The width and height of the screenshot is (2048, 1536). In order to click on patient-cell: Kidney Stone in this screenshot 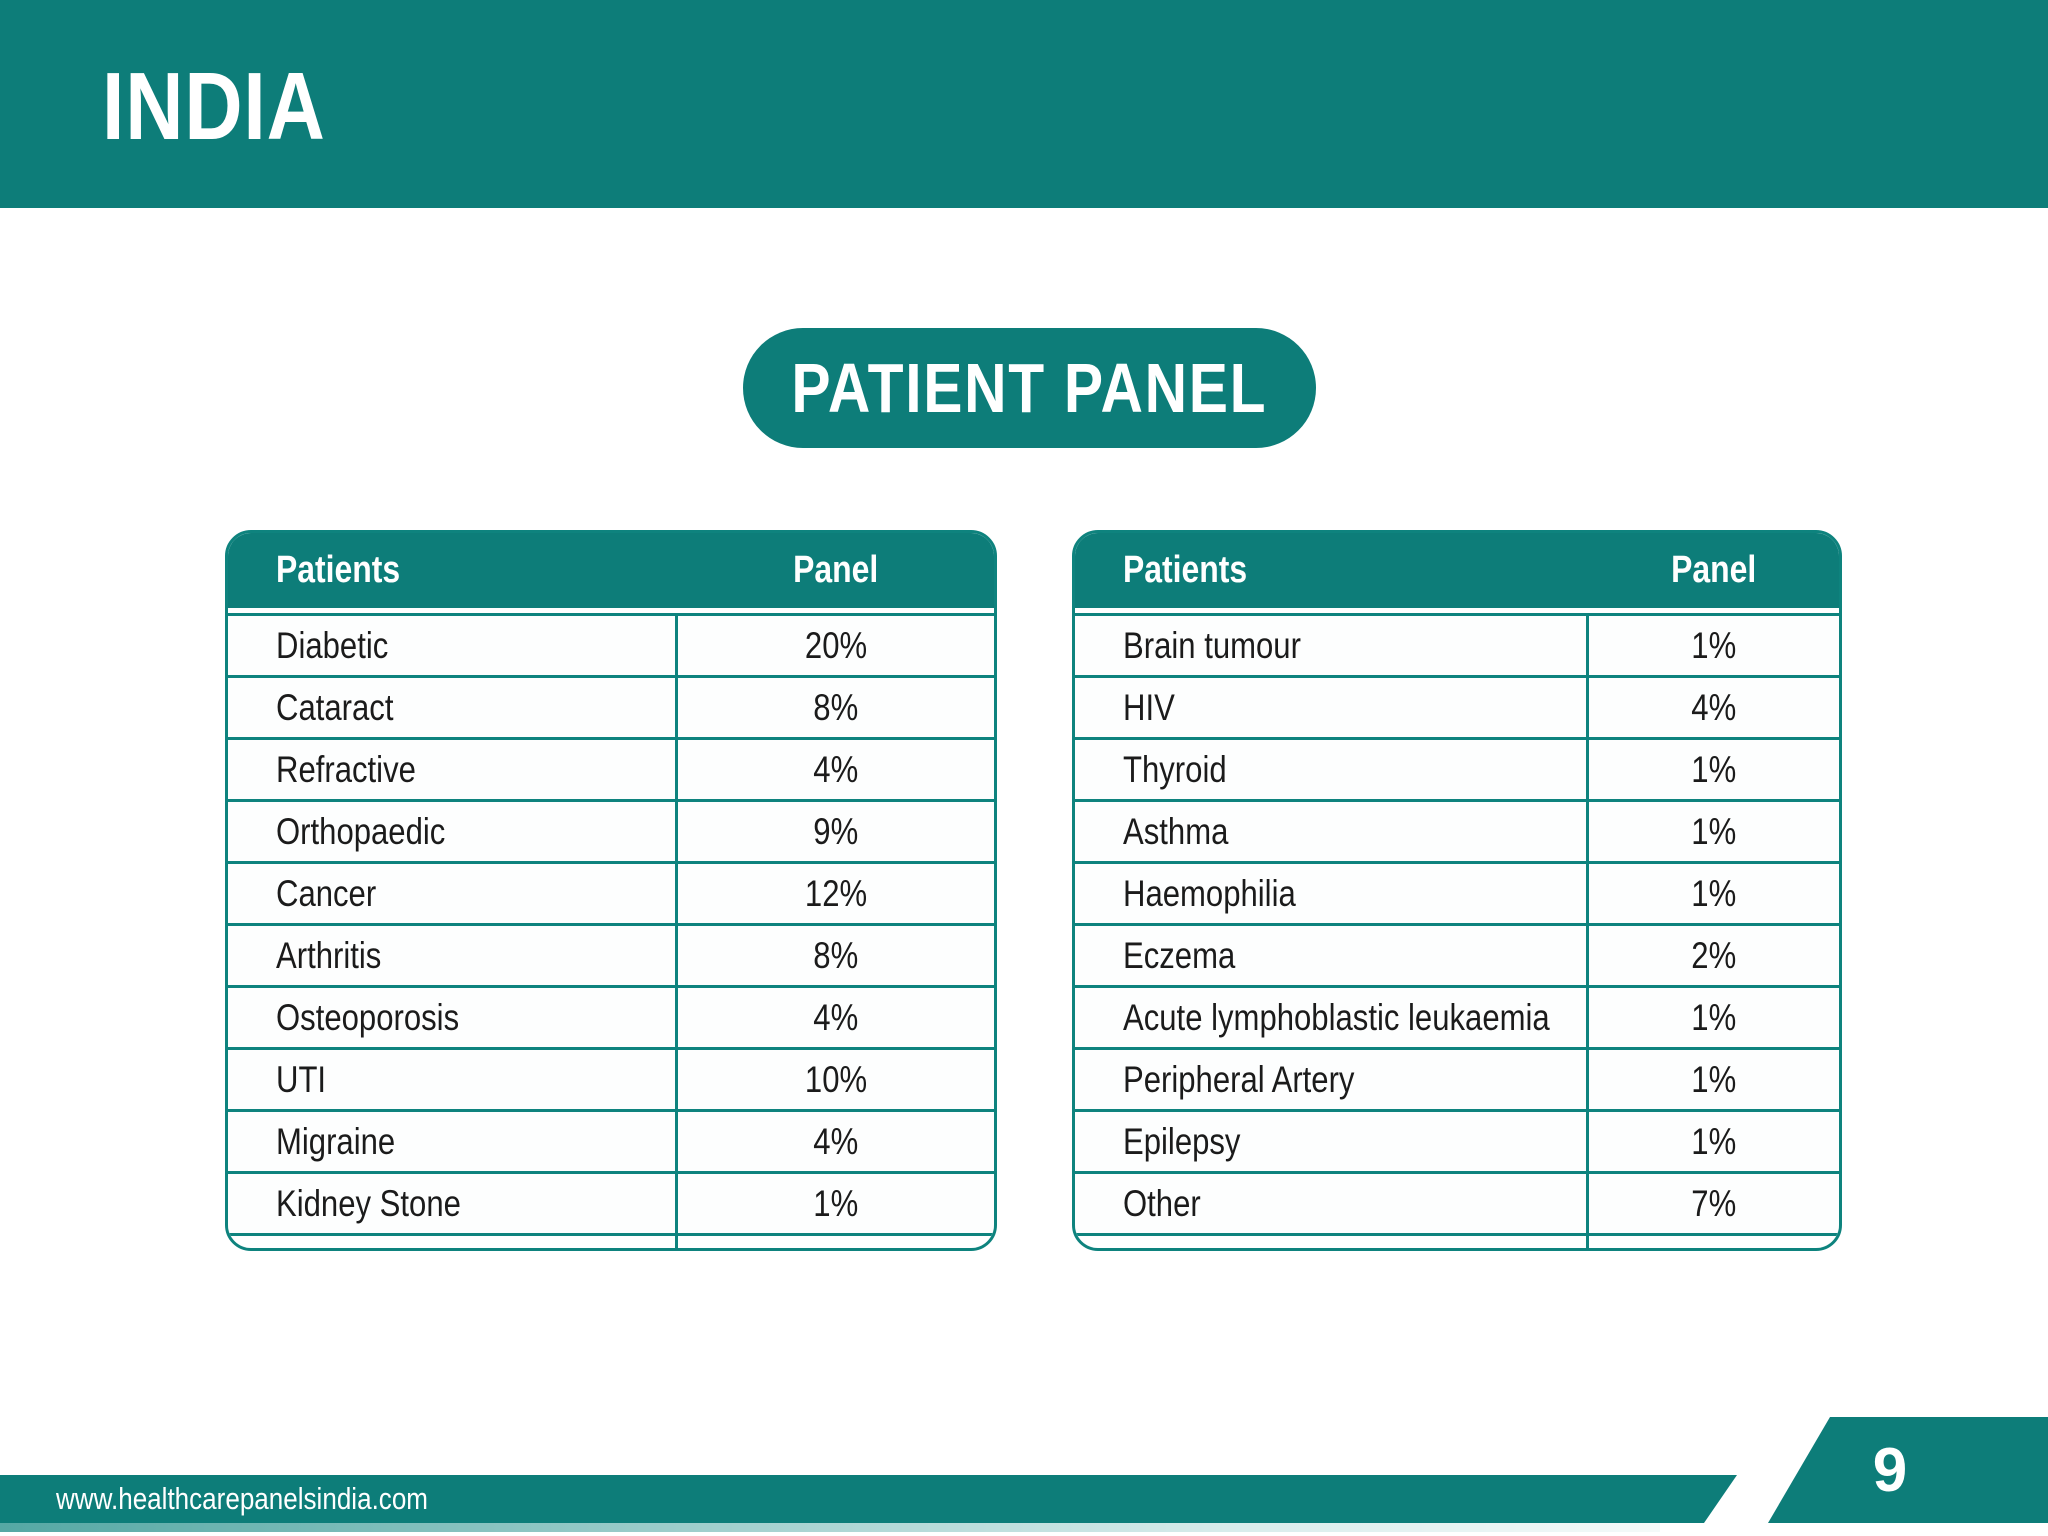, I will do `click(451, 1203)`.